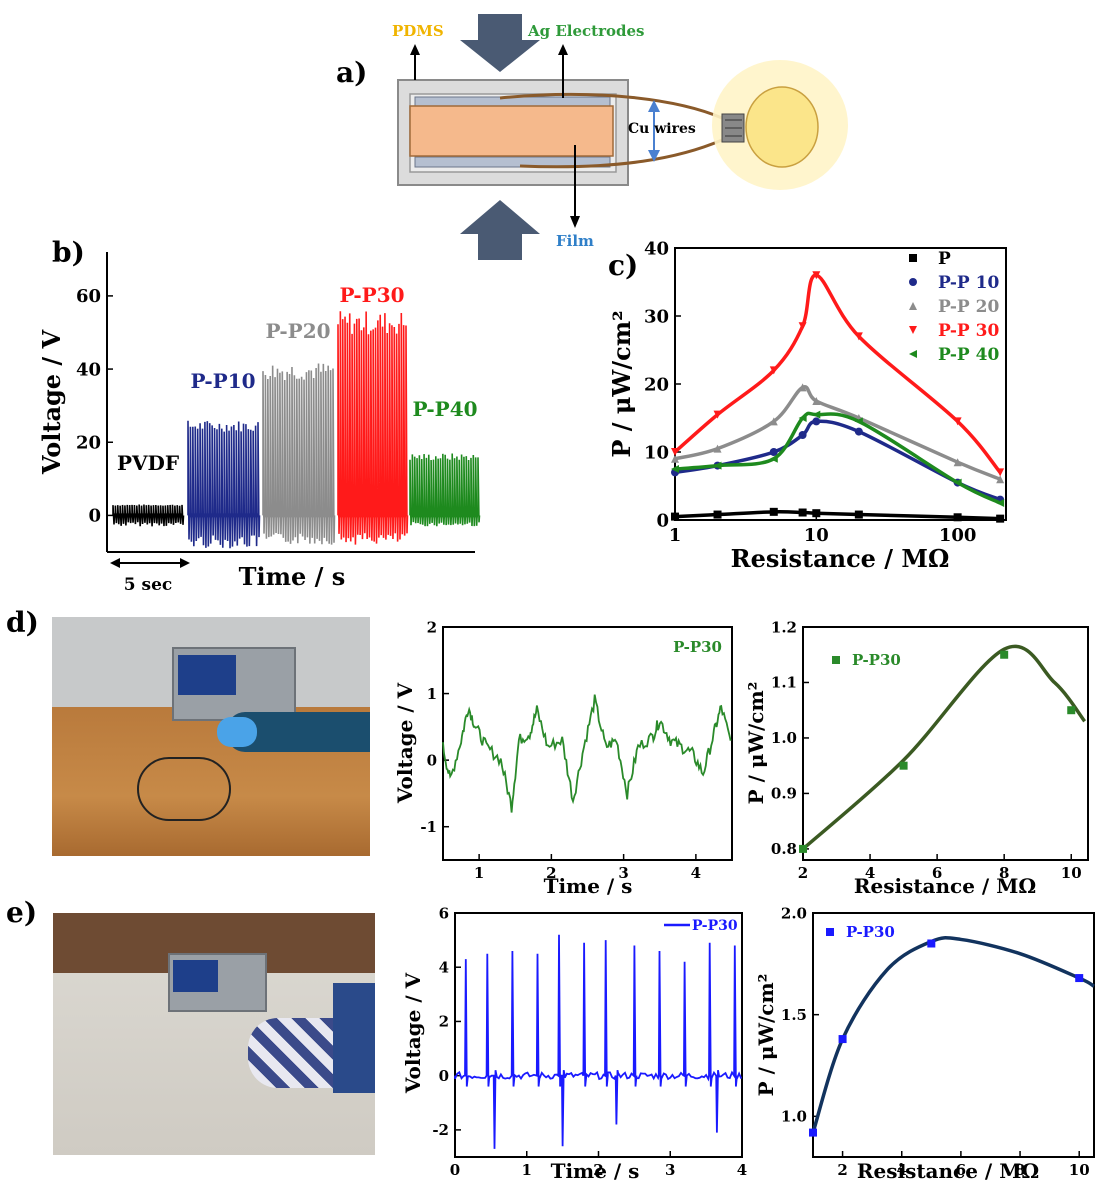 The height and width of the screenshot is (1183, 1095). Describe the element at coordinates (656, 384) in the screenshot. I see `y-tick-label: 20` at that location.